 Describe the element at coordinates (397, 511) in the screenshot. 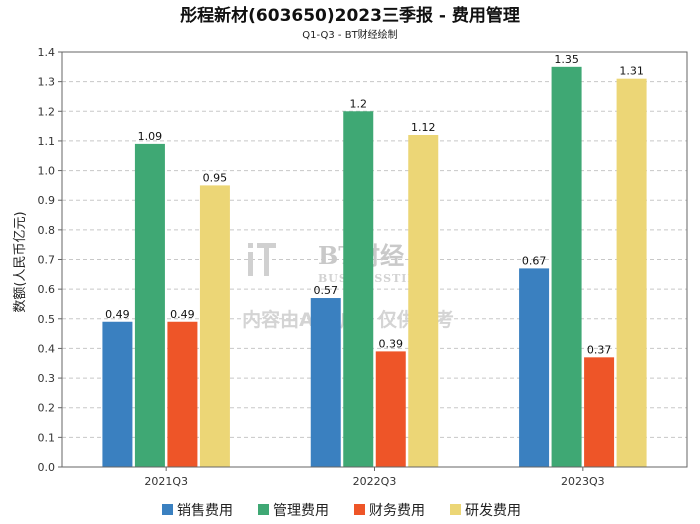

I see `legend-label: 财务费用` at that location.